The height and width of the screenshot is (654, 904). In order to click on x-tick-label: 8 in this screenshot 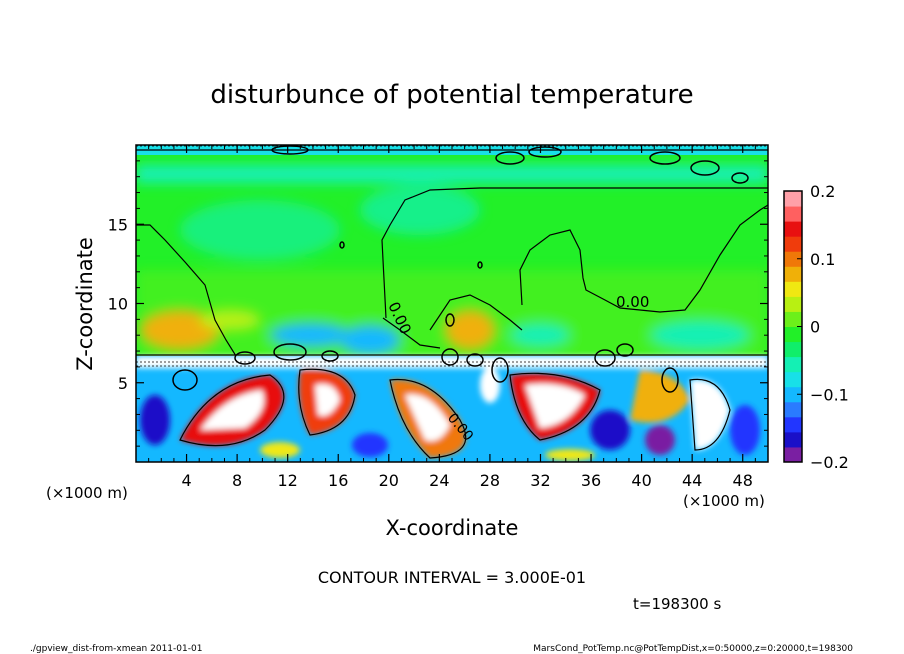, I will do `click(237, 480)`.